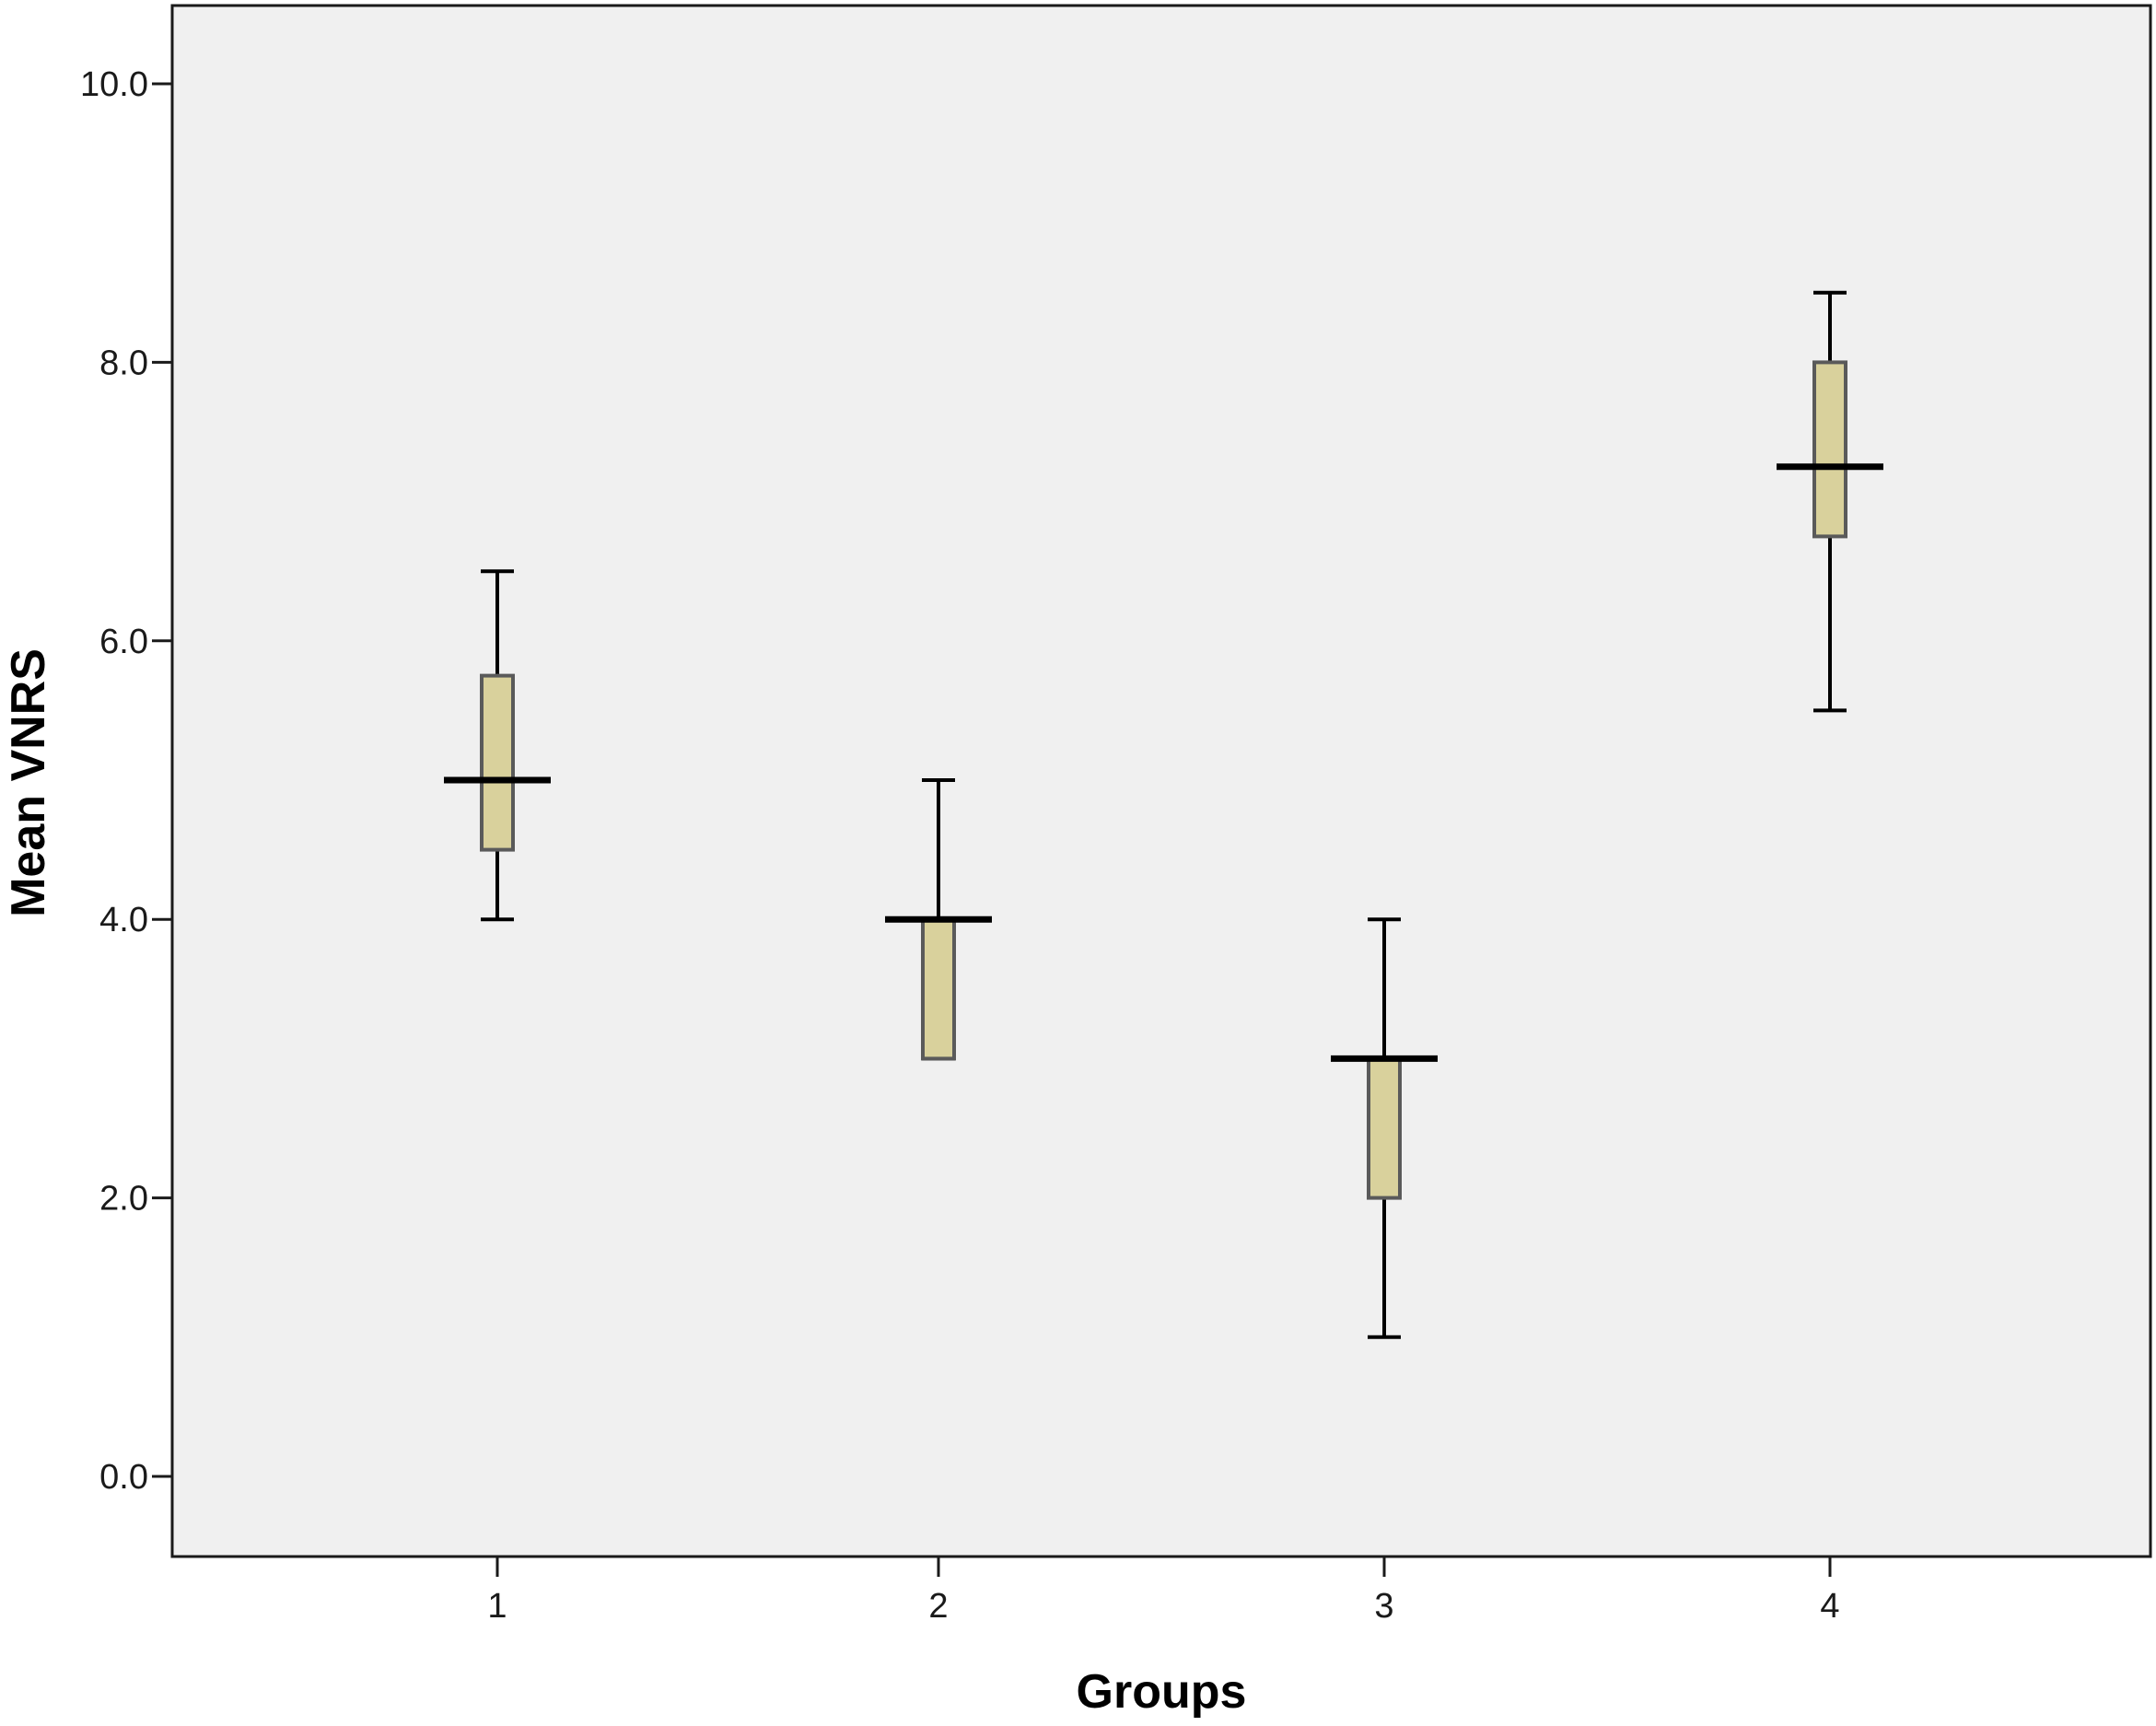  Describe the element at coordinates (28, 782) in the screenshot. I see `y-axis-title: Mean VNRS` at that location.